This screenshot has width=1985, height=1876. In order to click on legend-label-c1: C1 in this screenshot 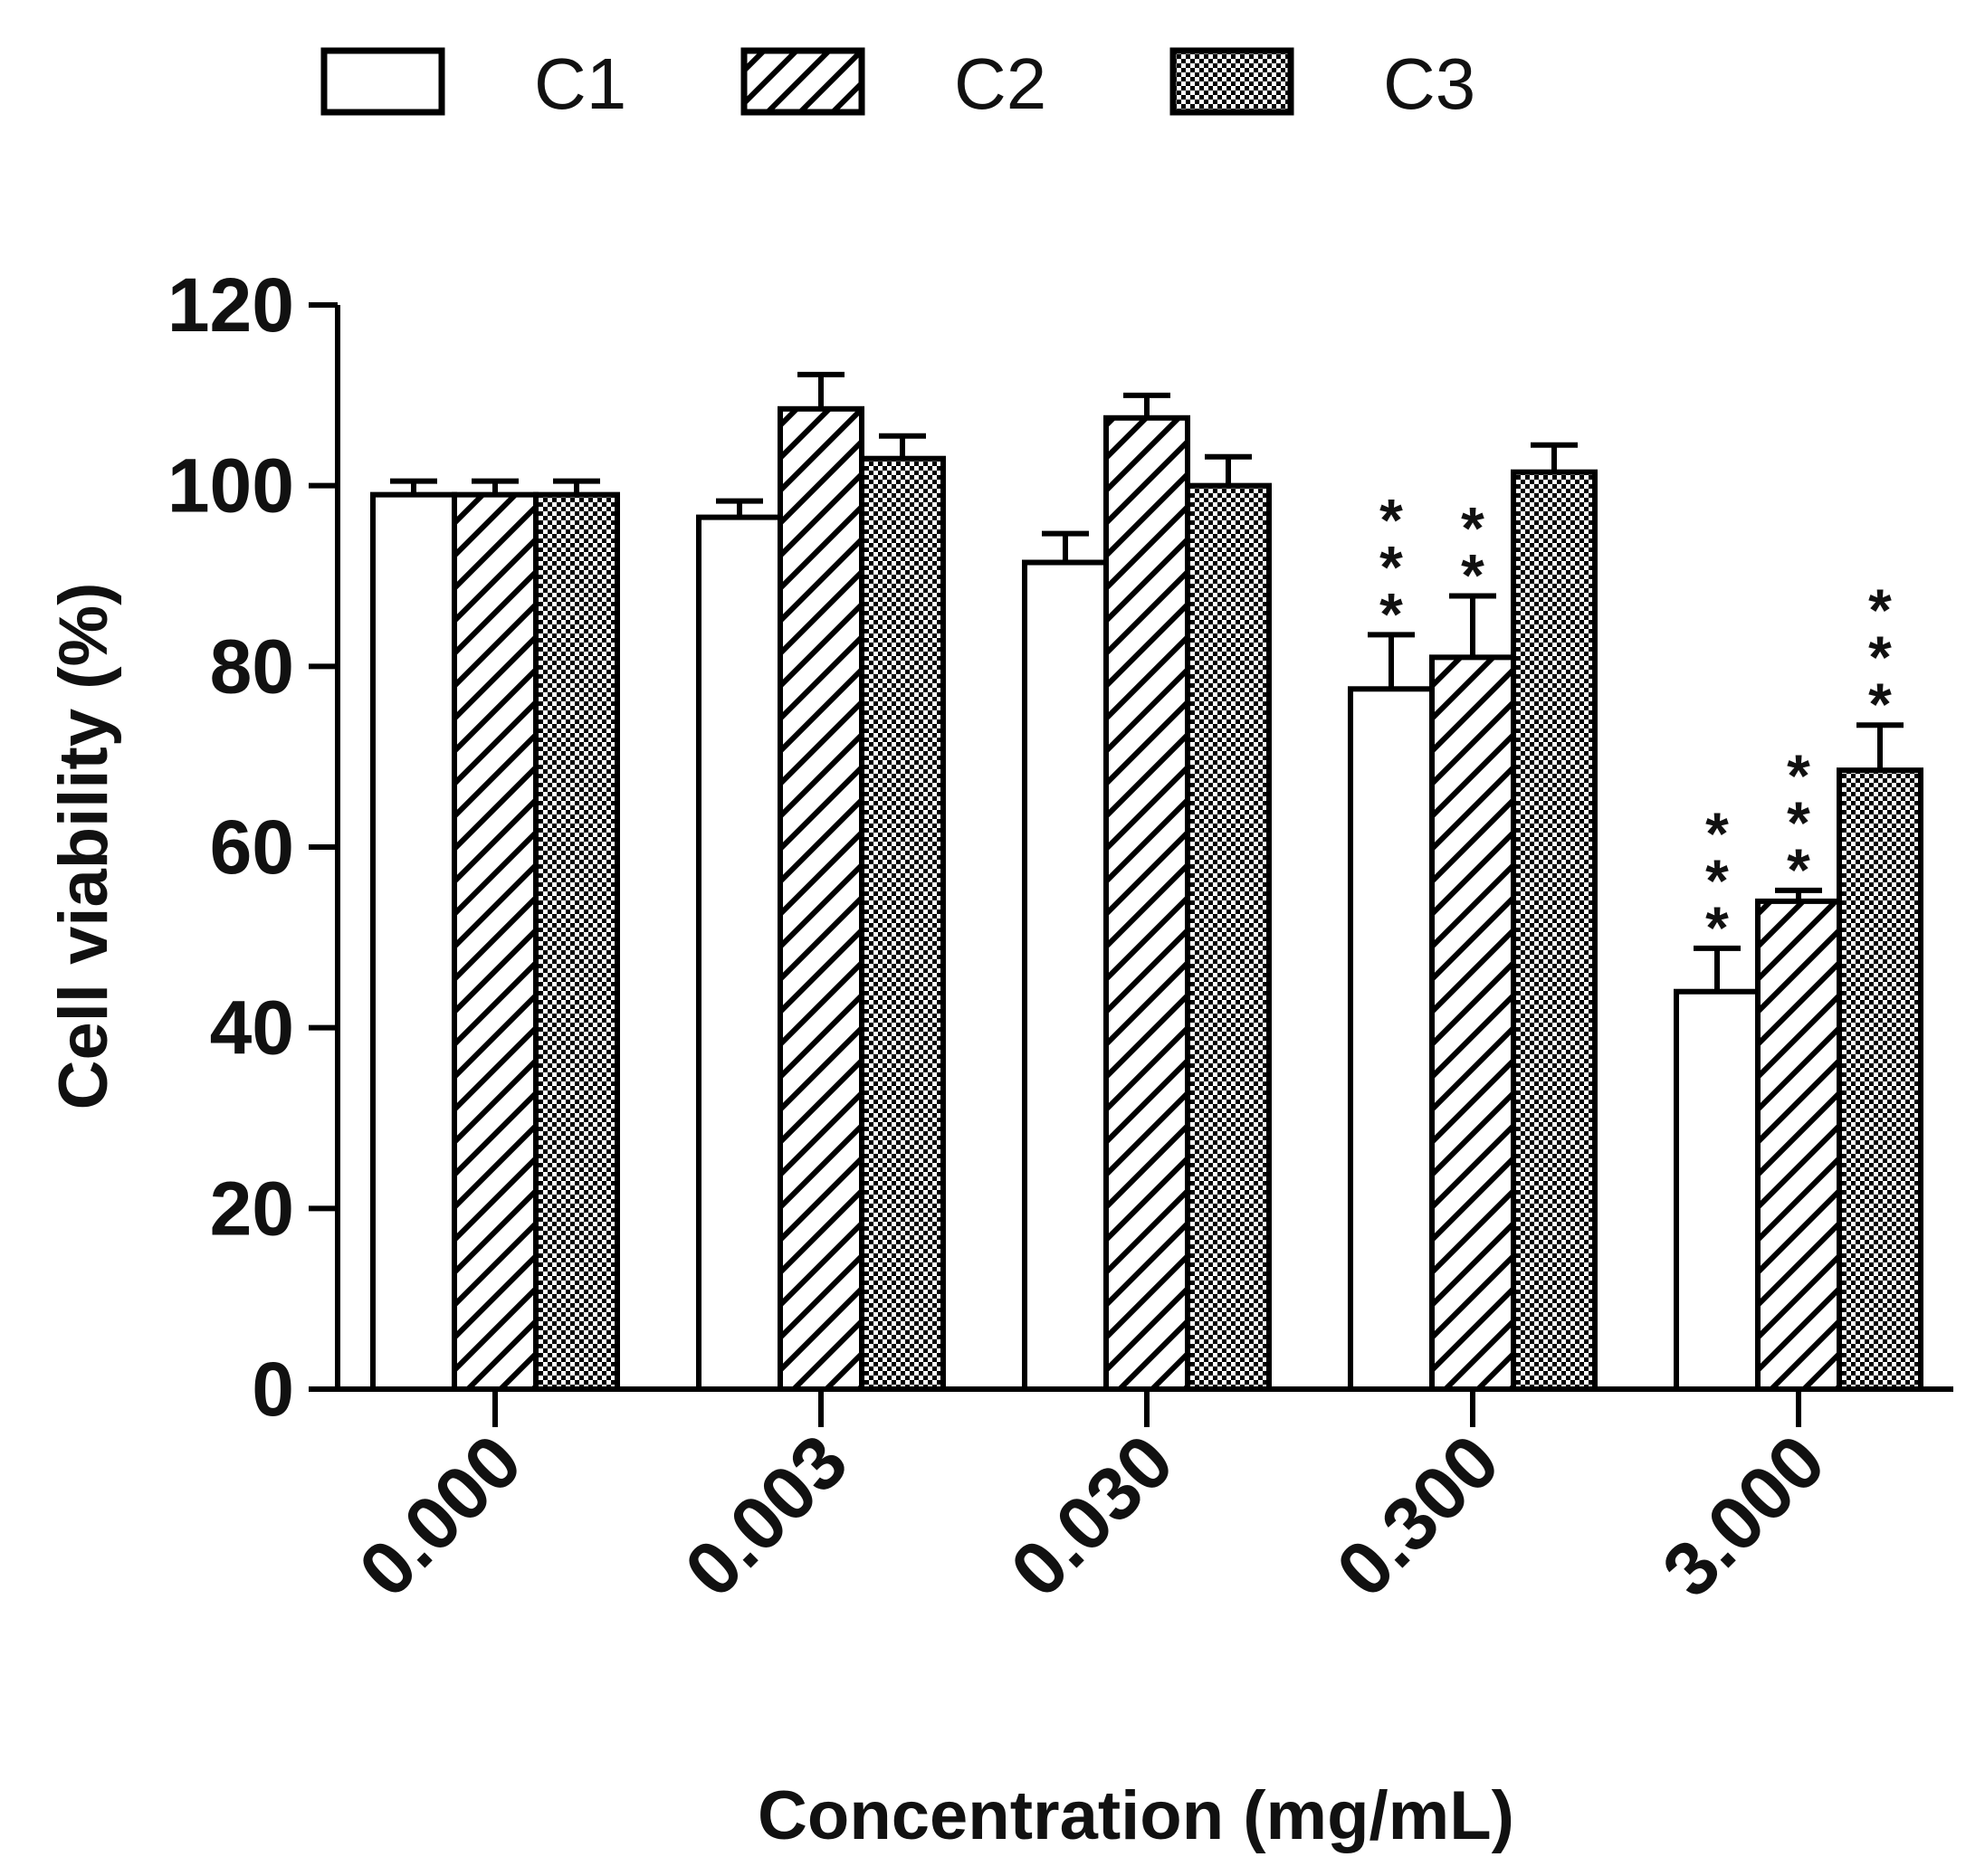, I will do `click(580, 83)`.